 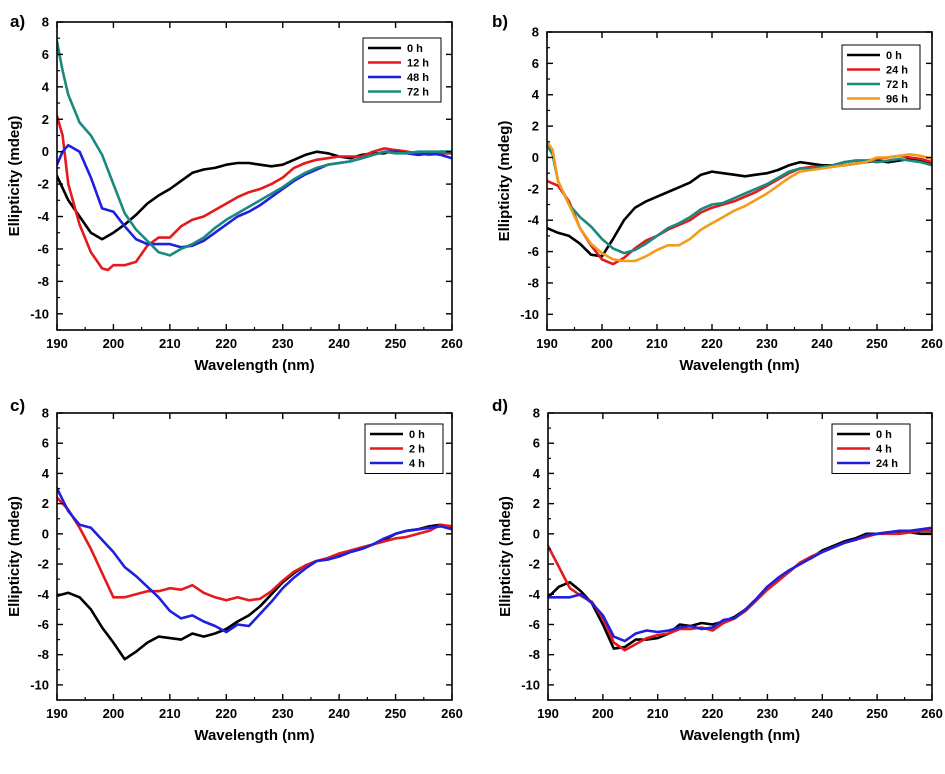 I want to click on legend-label: 48 h, so click(x=418, y=78).